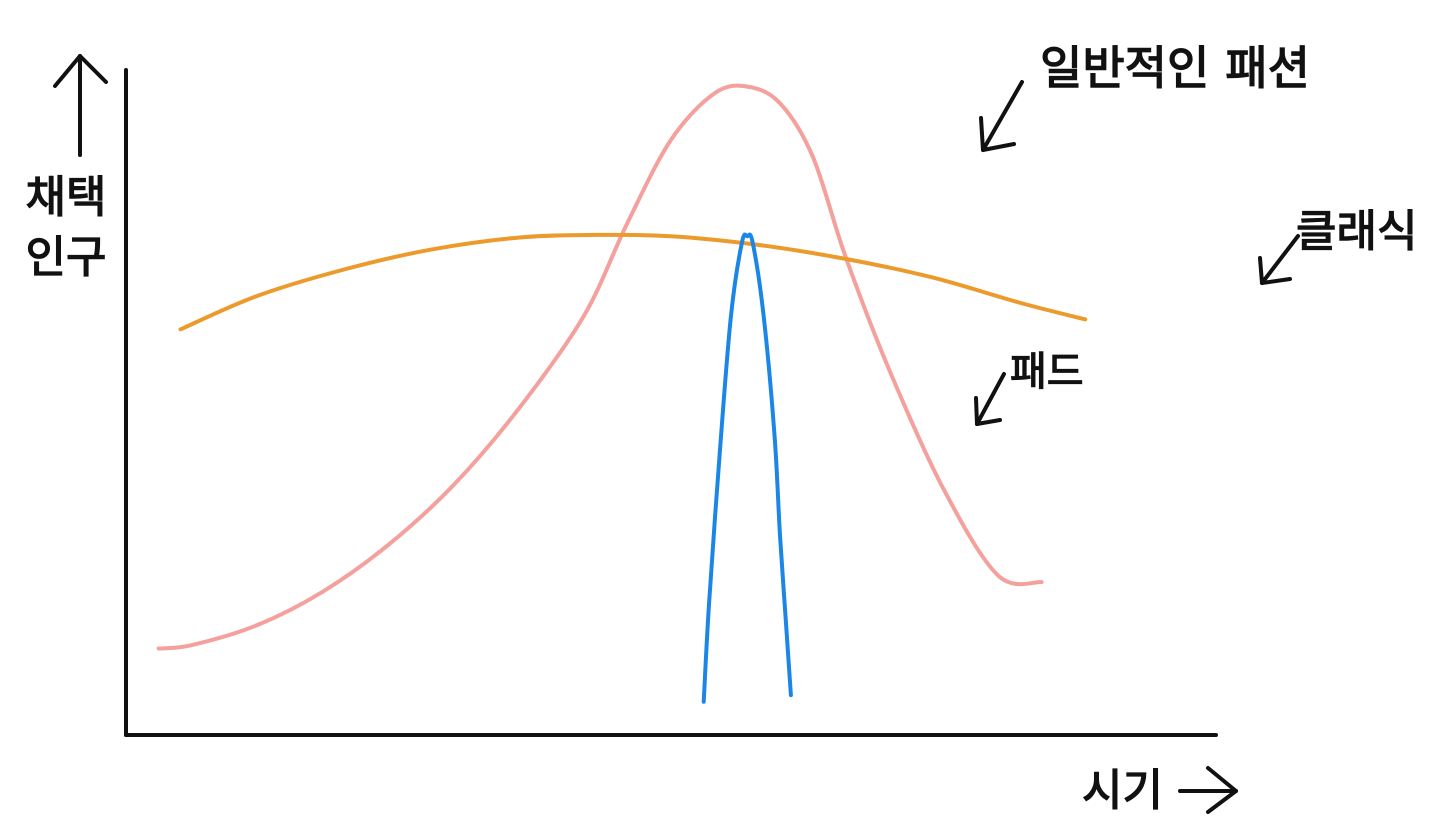 The height and width of the screenshot is (830, 1440). Describe the element at coordinates (1279, 259) in the screenshot. I see `annotation-arrow-classic-icon` at that location.